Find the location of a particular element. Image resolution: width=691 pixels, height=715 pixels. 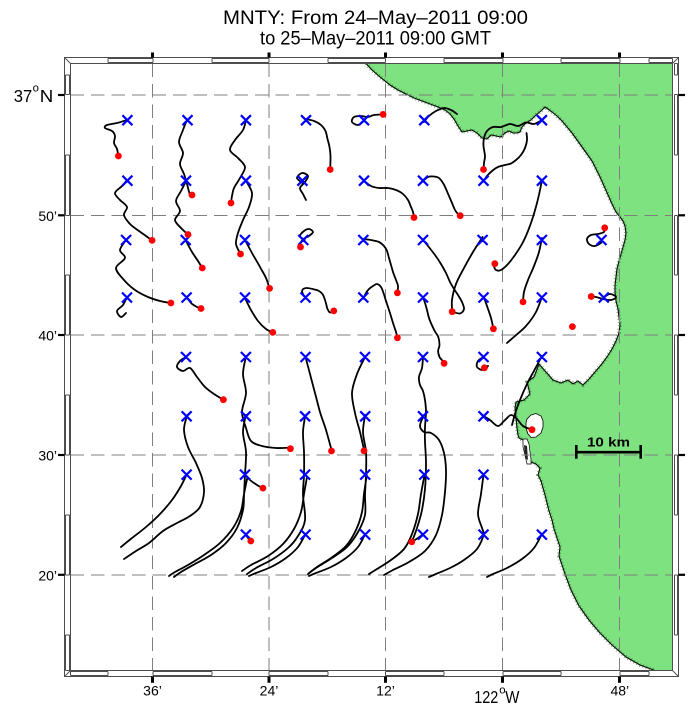

svg-text: MNTY: From 24–May–2011 09:00 is located at coordinates (375, 18).